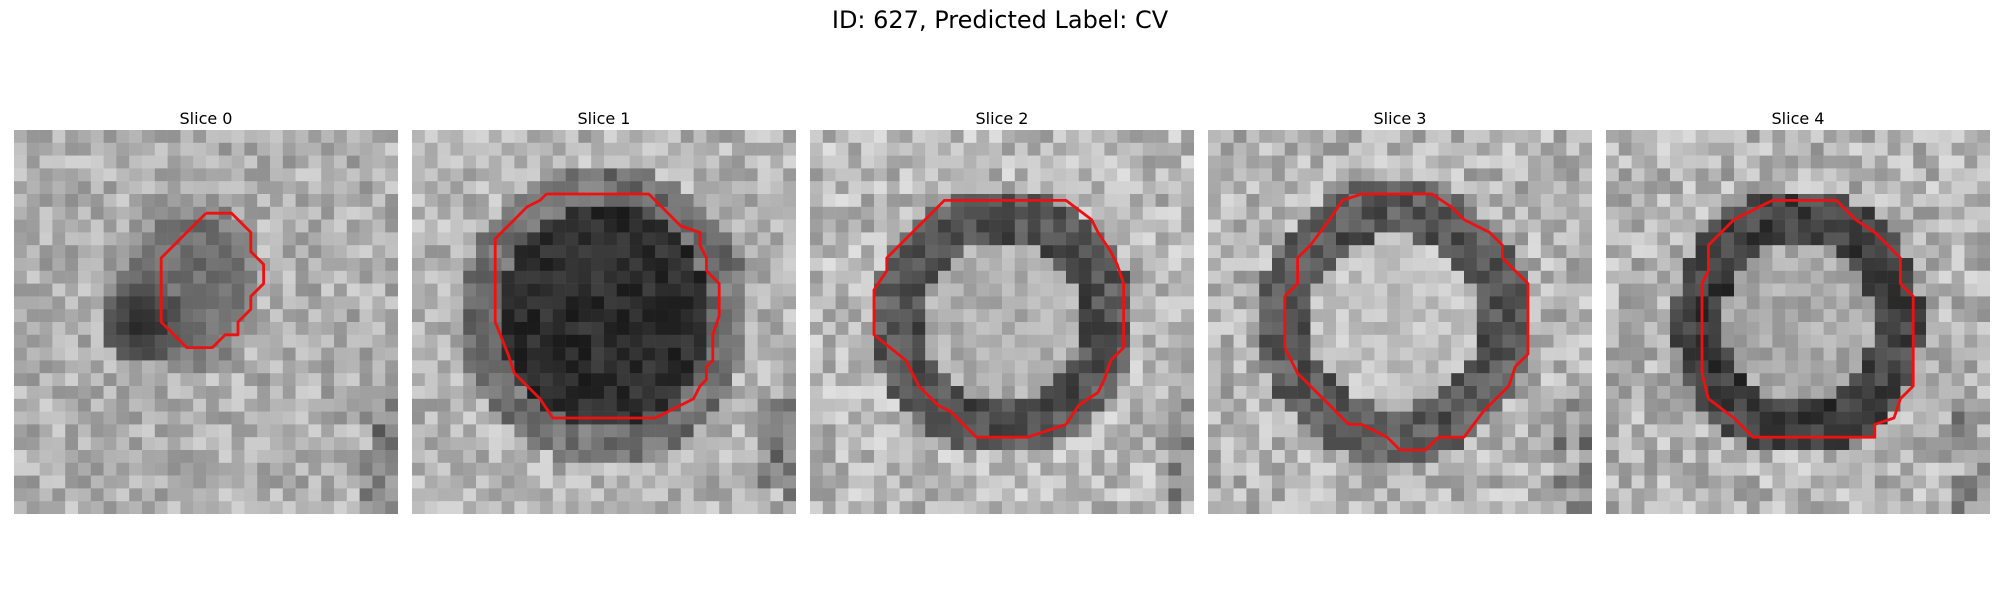  I want to click on slice-panel-3: Slice 3, so click(1400, 311).